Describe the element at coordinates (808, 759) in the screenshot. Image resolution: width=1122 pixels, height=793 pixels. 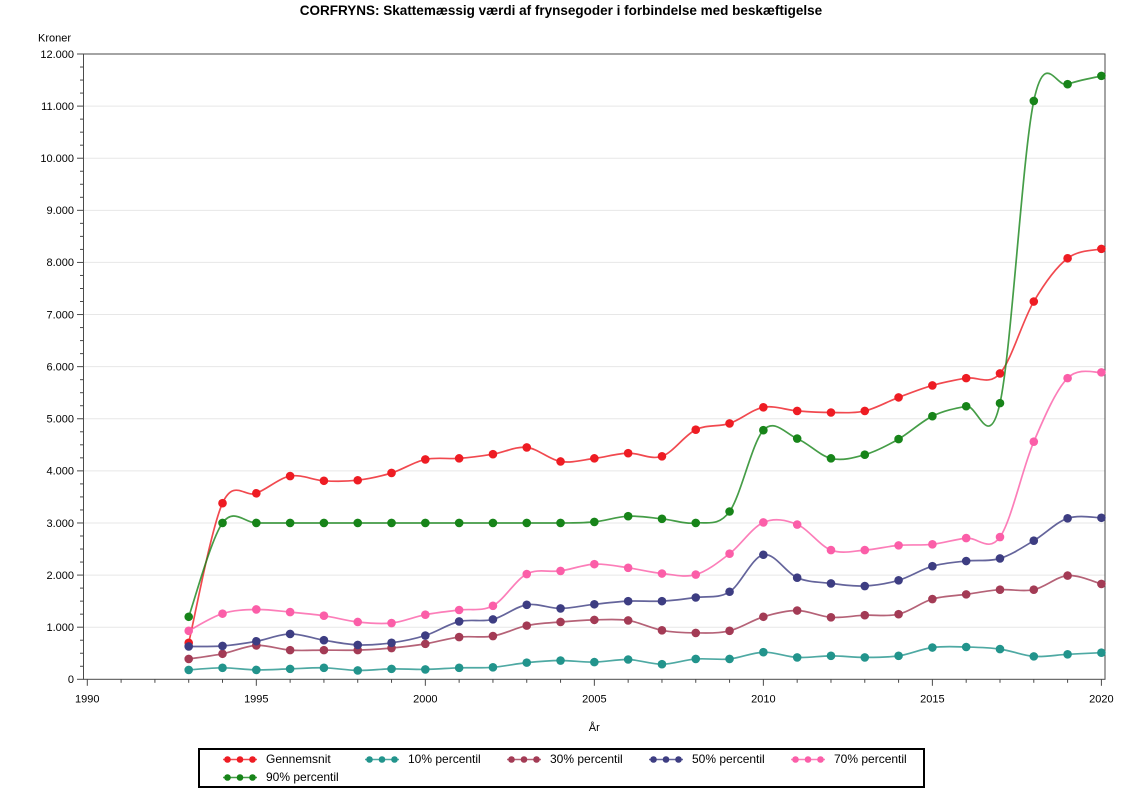
I see `legend-marker-70-percentil` at that location.